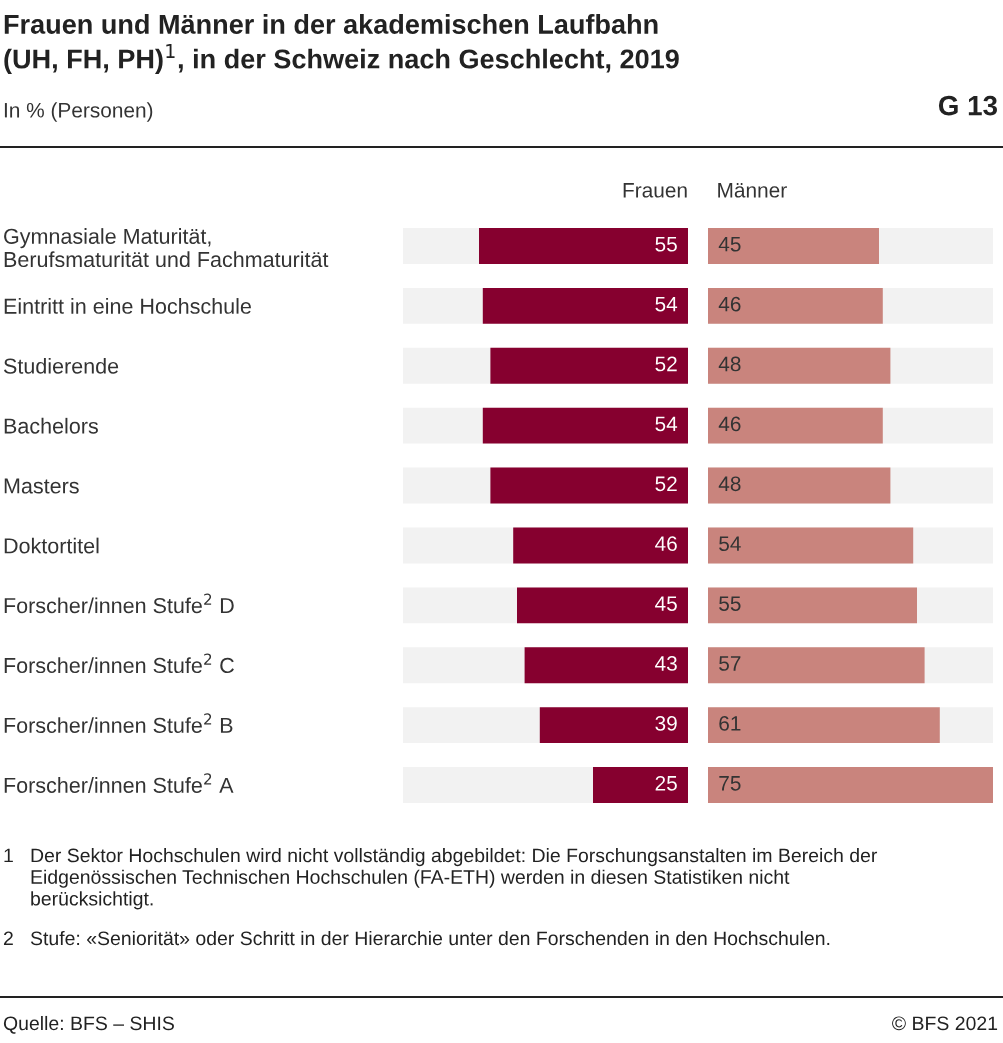  Describe the element at coordinates (166, 248) in the screenshot. I see `y-tick-label: Gymnasiale Maturität, Berufsmaturität und Fachmaturität` at that location.